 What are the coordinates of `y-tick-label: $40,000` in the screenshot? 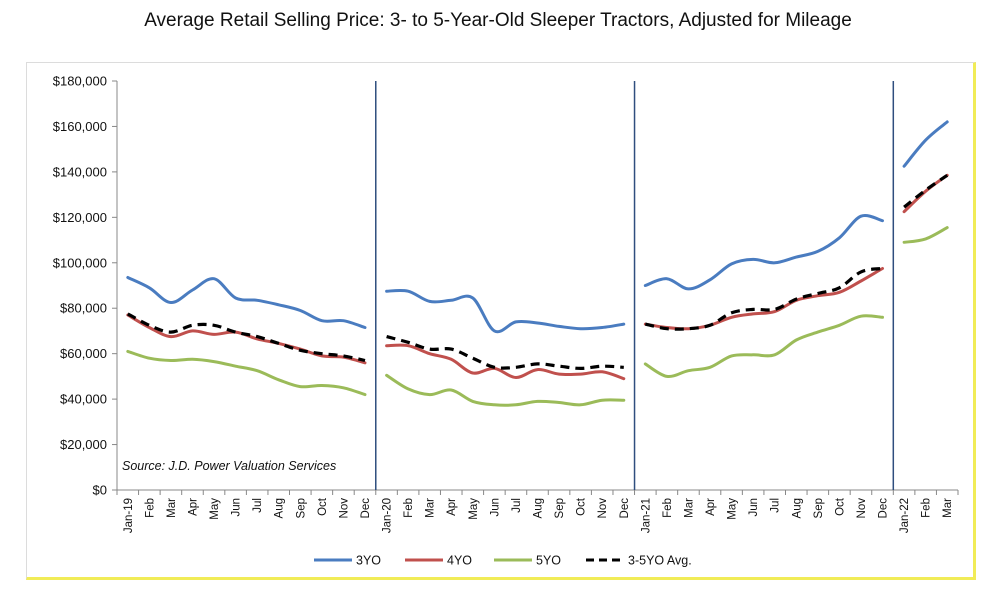 It's located at (83, 399).